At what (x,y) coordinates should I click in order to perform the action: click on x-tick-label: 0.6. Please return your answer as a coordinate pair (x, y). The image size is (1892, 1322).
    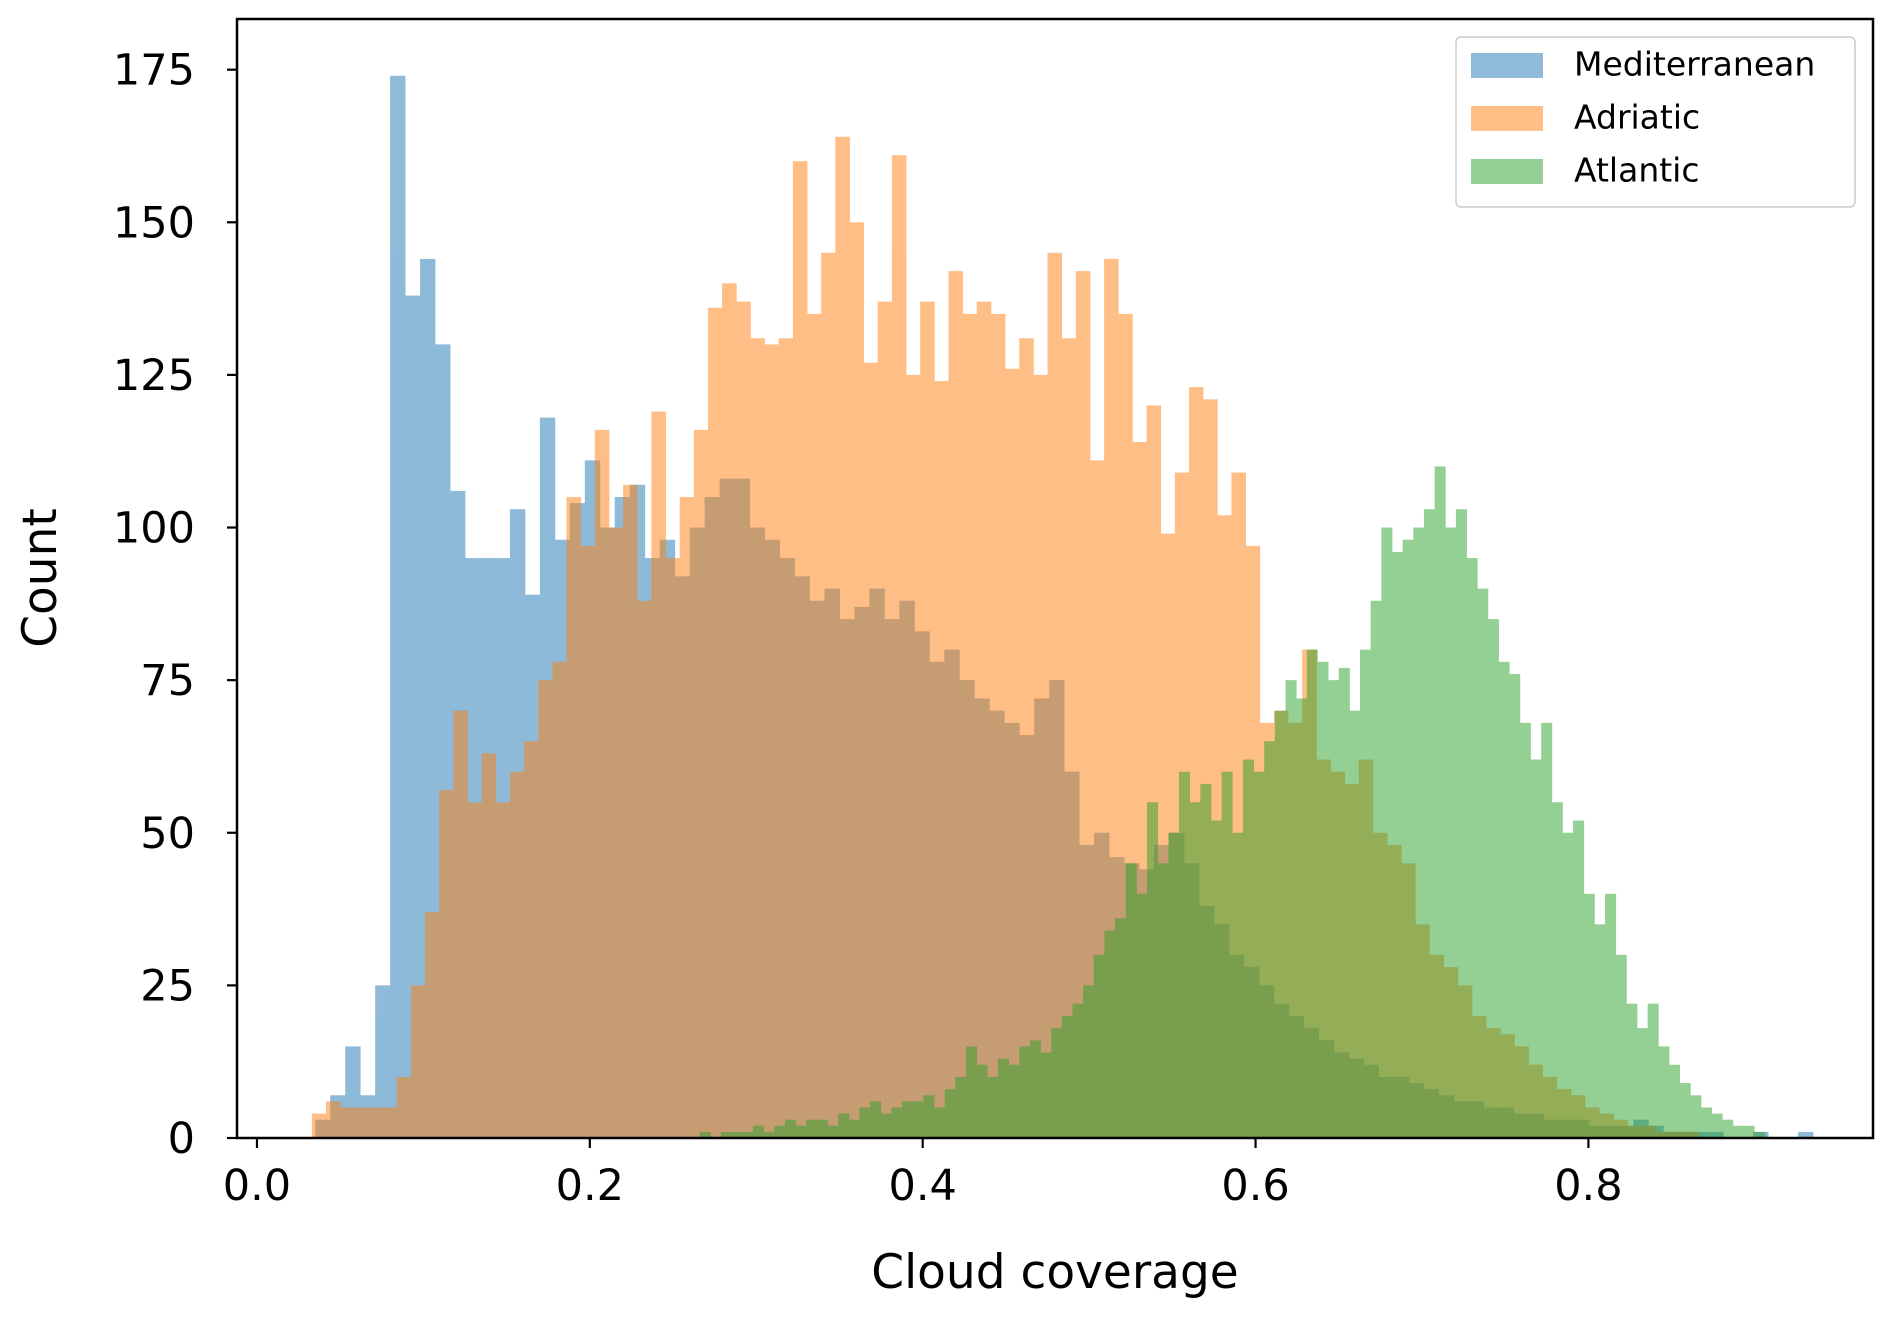
    Looking at the image, I should click on (1255, 1186).